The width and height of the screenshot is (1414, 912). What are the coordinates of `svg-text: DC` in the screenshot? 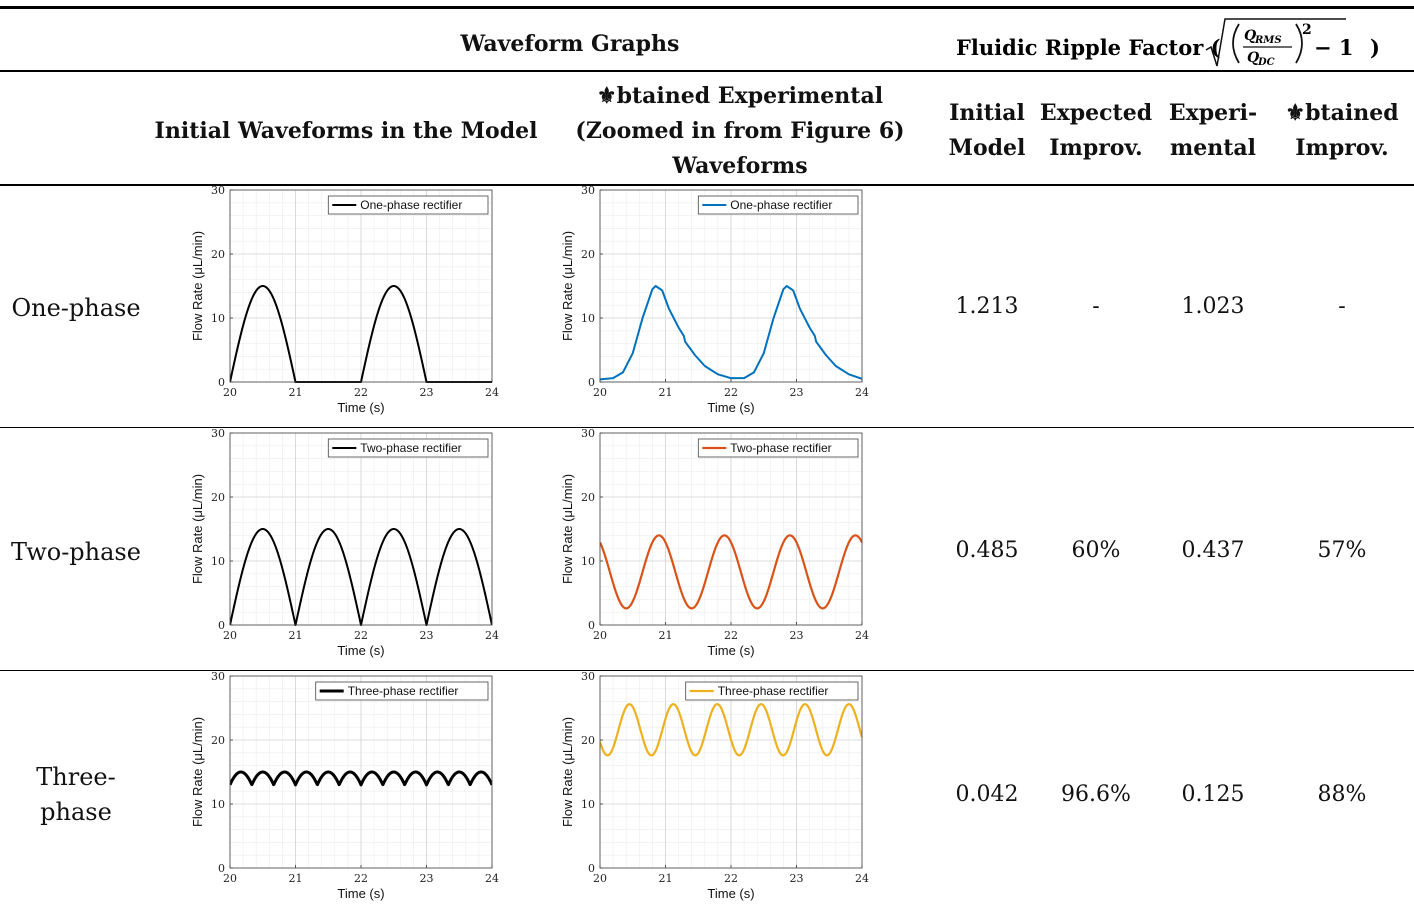 It's located at (1266, 62).